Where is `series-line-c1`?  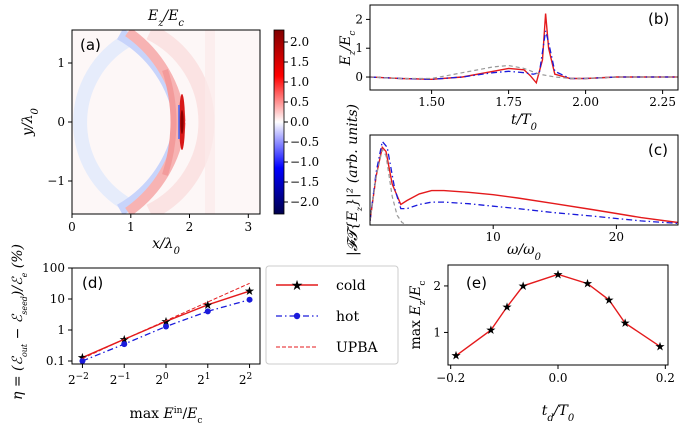
series-line-c1 is located at coordinates (524, 182).